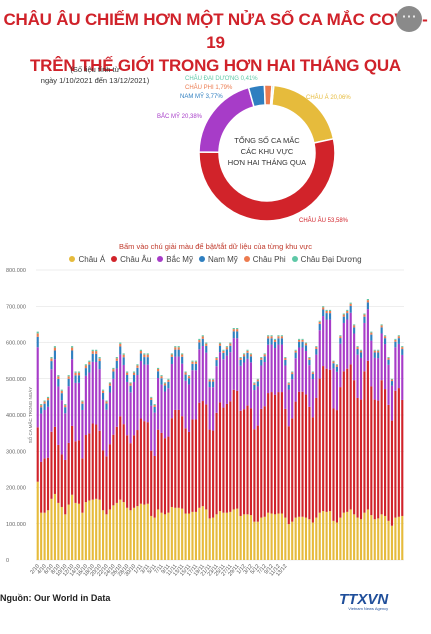 This screenshot has height=634, width=431. I want to click on legend-item-north-america: Bắc Mỹ, so click(175, 259).